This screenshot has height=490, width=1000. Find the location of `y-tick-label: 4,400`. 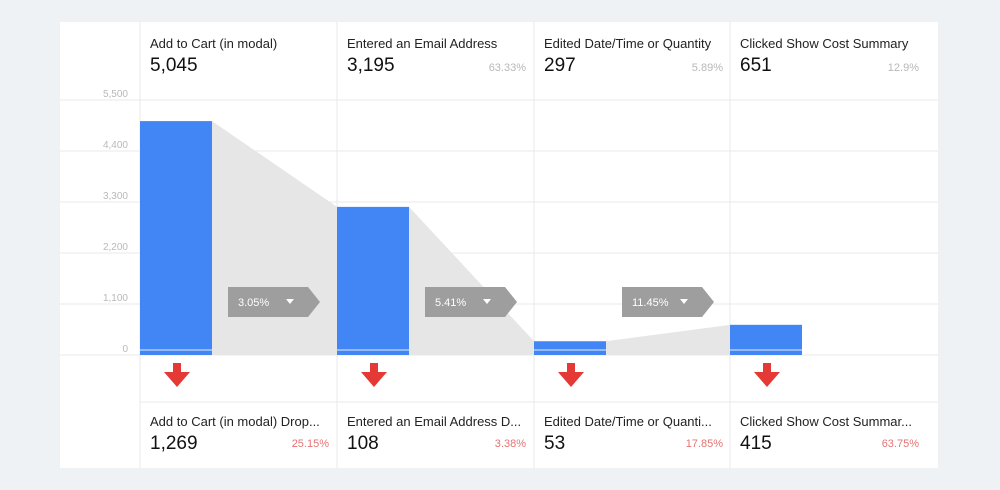

y-tick-label: 4,400 is located at coordinates (115, 145).